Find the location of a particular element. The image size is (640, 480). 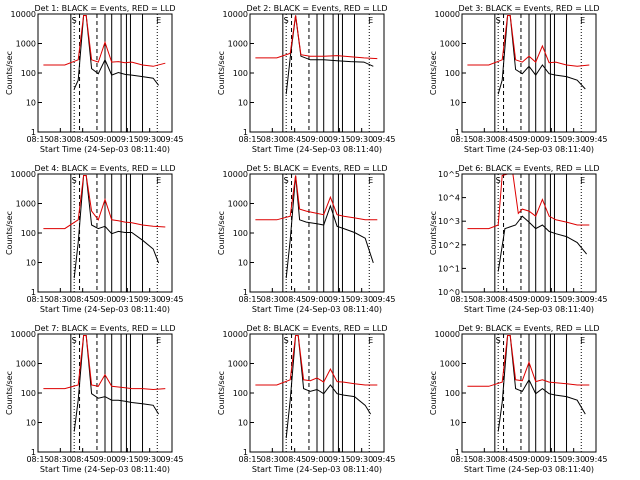

panel-title: Det 6: BLACK = Events, RED = LLD is located at coordinates (529, 168).